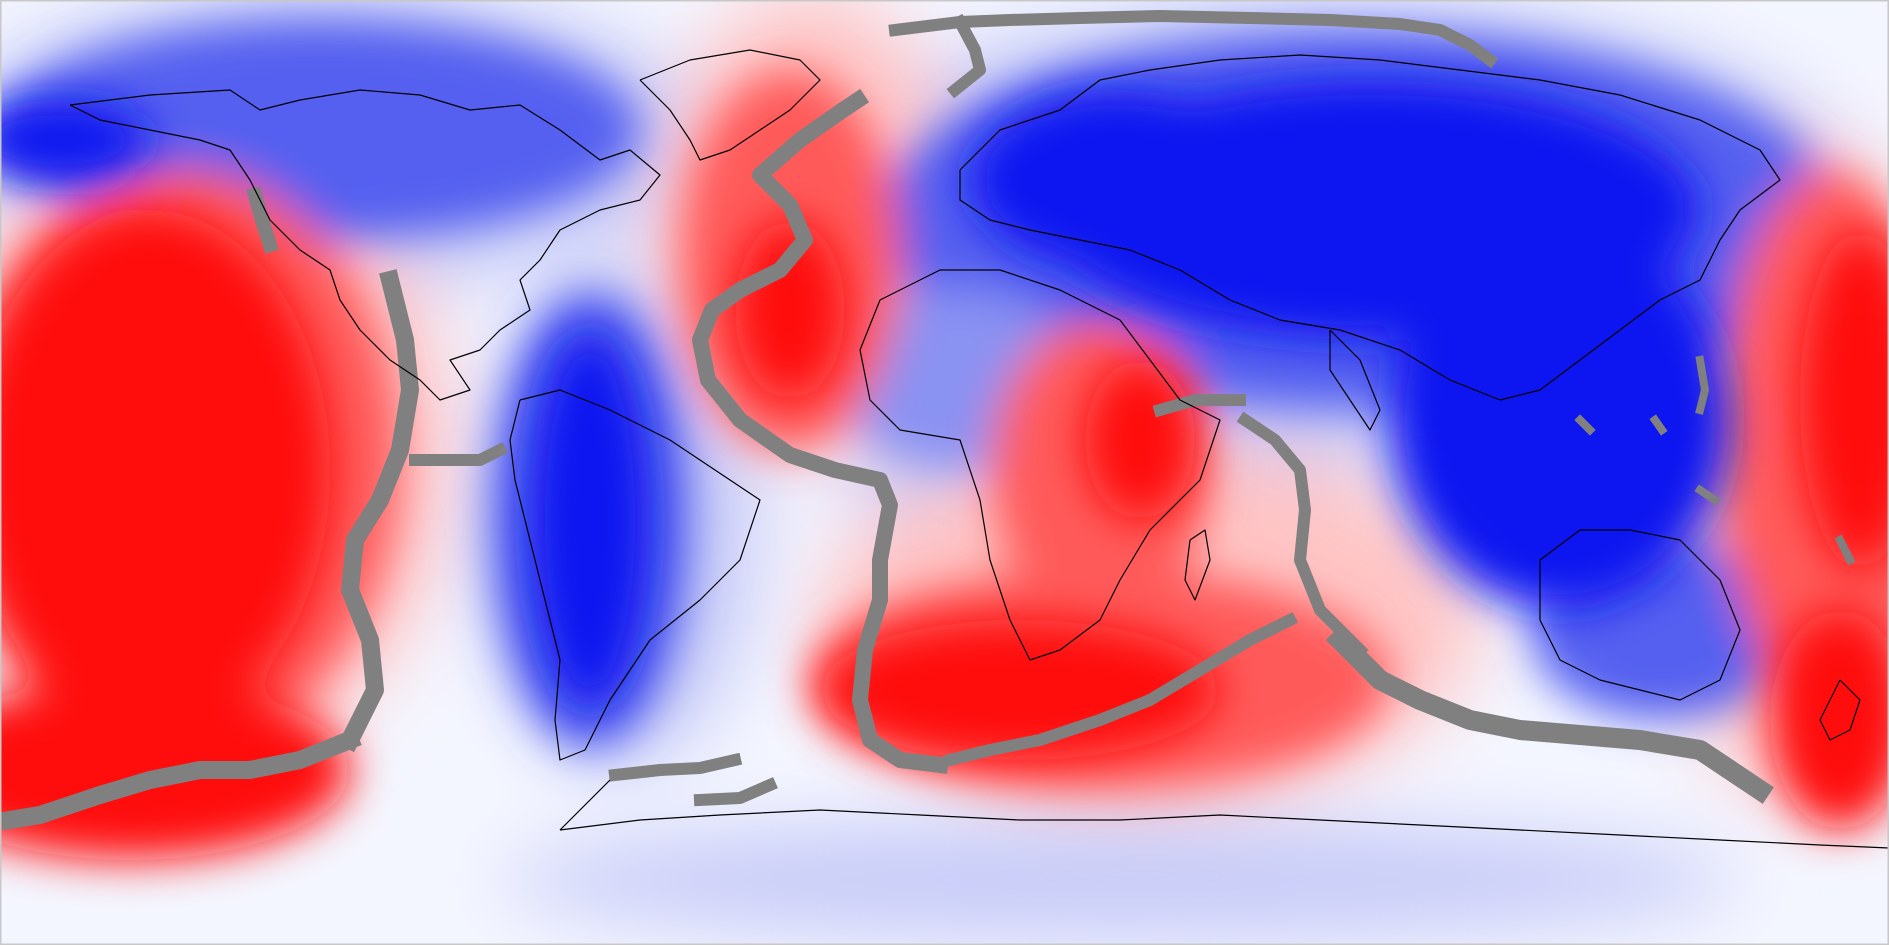 This screenshot has width=1889, height=945. I want to click on east-pacific-rise, so click(378, 511).